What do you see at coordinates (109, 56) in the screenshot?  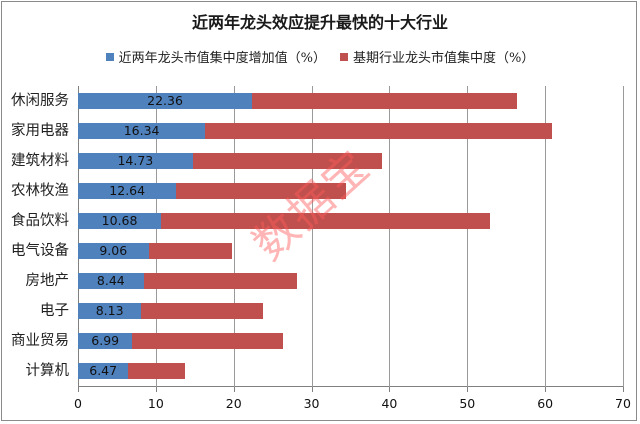 I see `legend-swatch-blue` at bounding box center [109, 56].